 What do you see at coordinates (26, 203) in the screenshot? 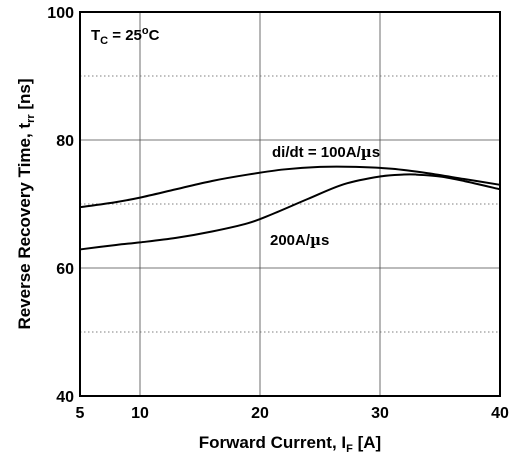
I see `y-axis-label: Reverse Recovery Time, trr [ns]` at bounding box center [26, 203].